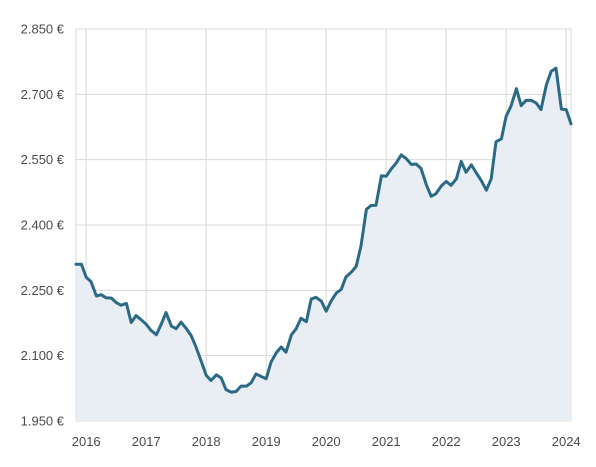  Describe the element at coordinates (506, 441) in the screenshot. I see `x-tick-label: 2023` at that location.